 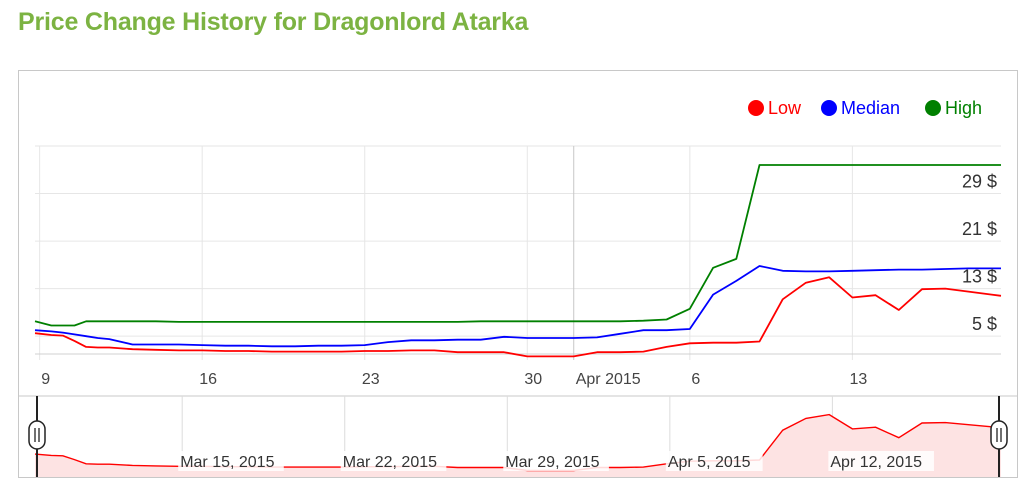 I want to click on overview-date-label: Apr 12, 2015, so click(x=876, y=462).